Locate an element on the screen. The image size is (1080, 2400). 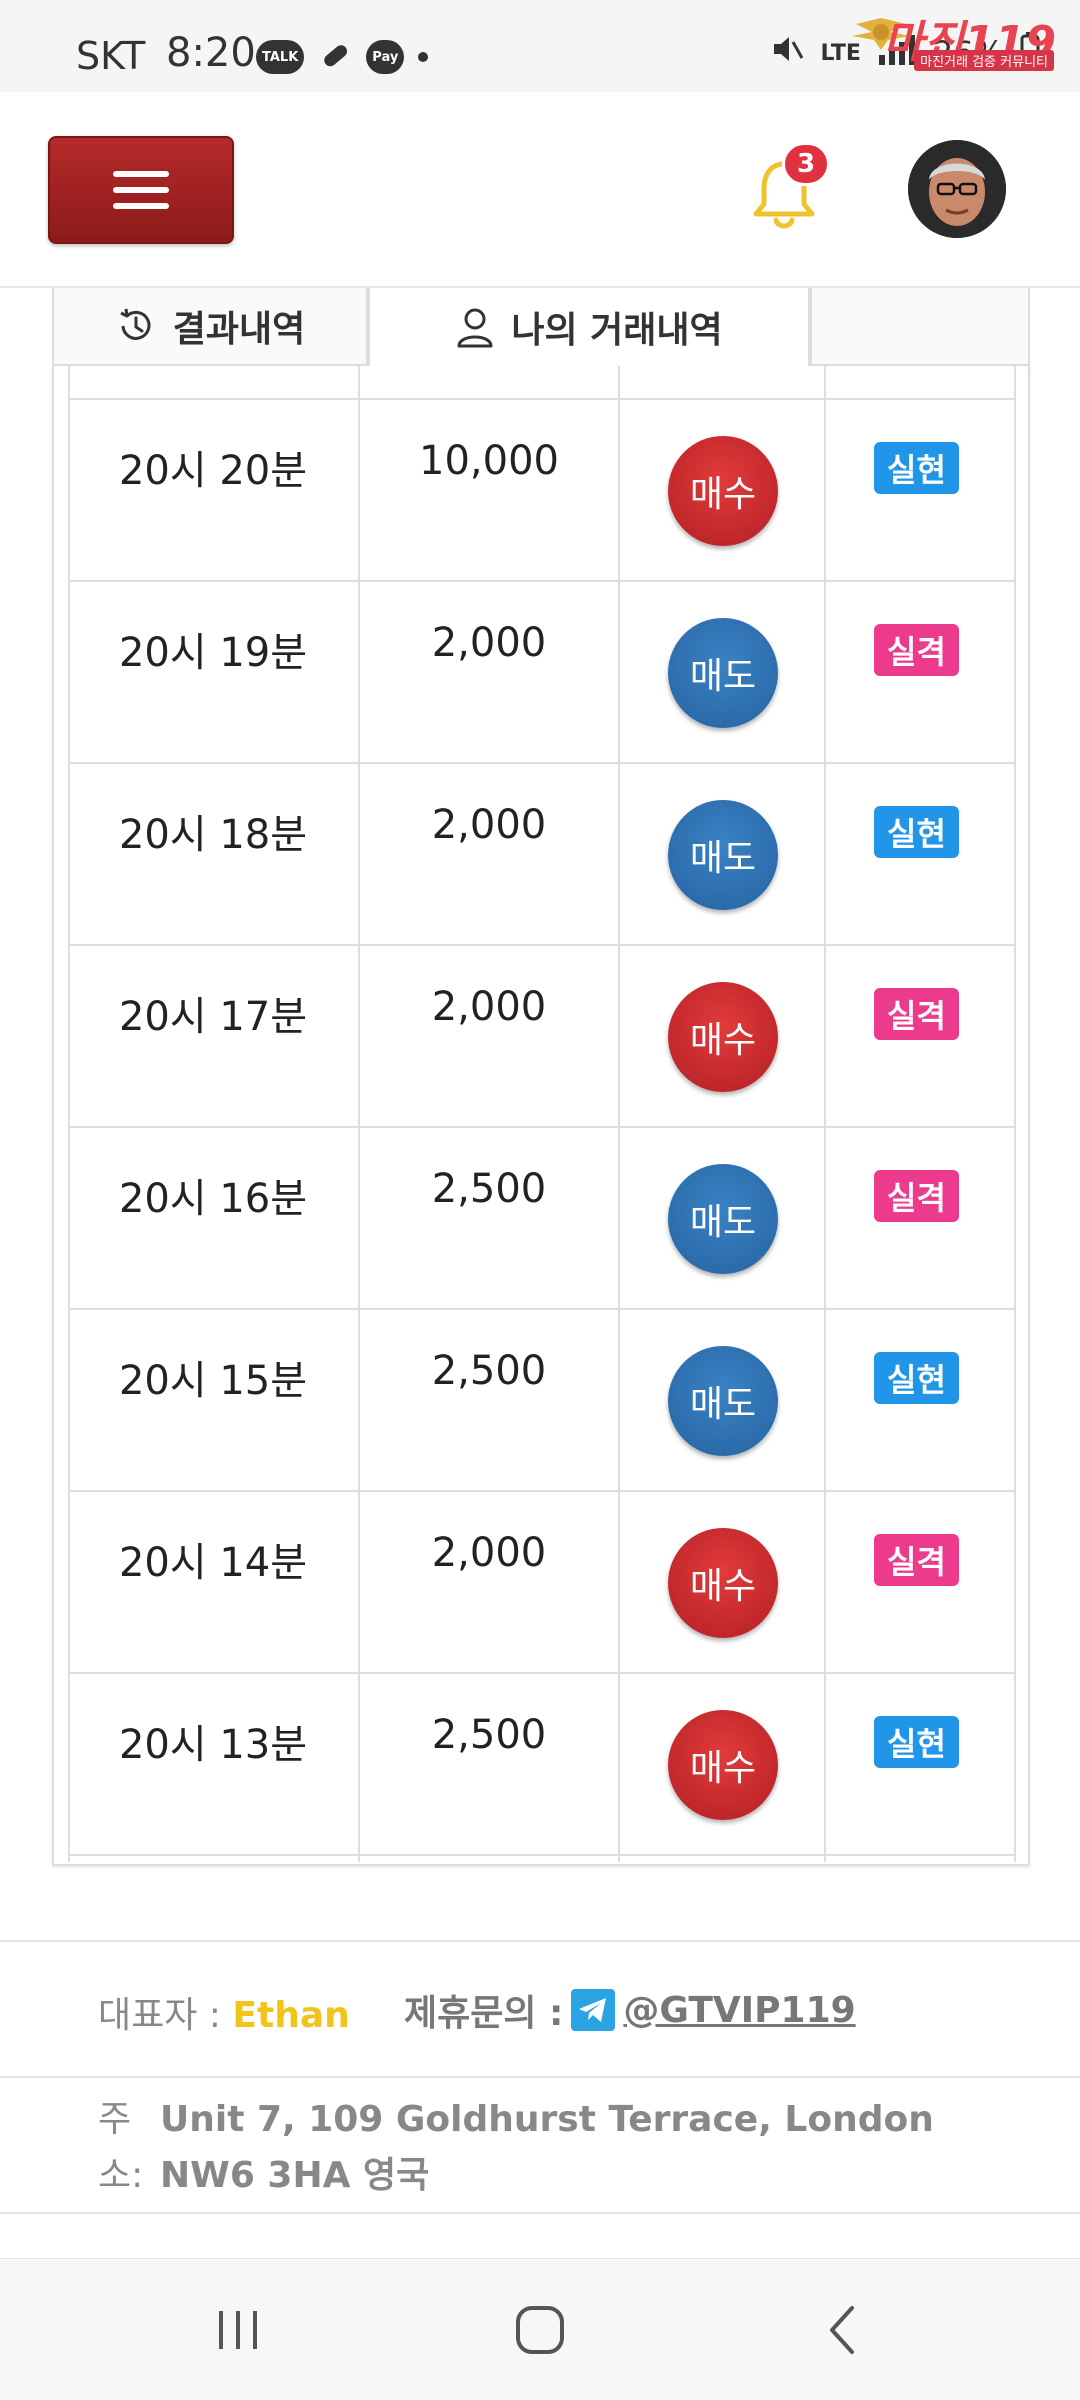
address-label: 주 소: is located at coordinates (121, 2147).